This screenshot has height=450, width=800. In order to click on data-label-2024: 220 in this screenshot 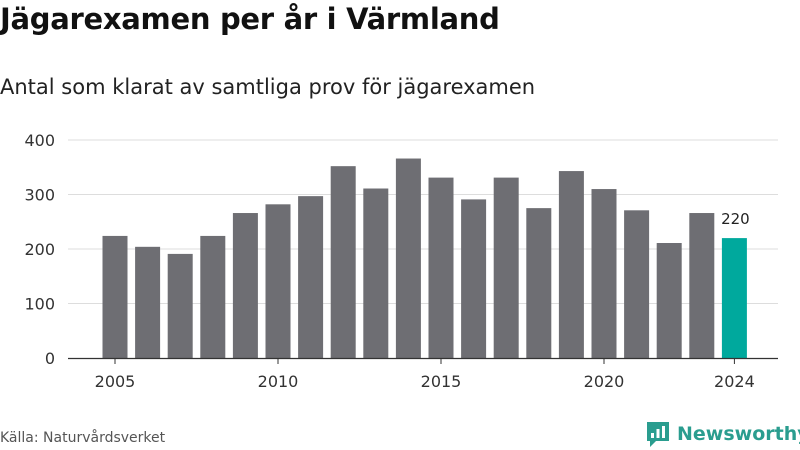, I will do `click(735, 219)`.